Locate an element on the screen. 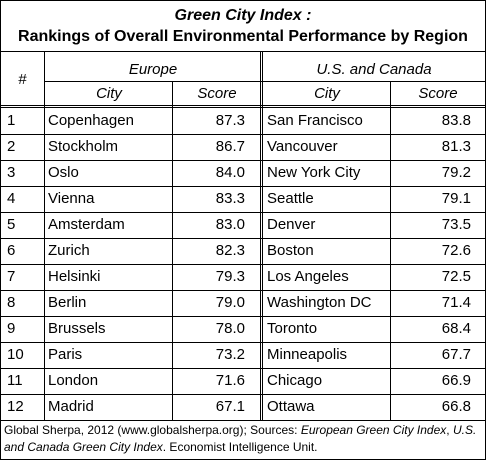 The image size is (486, 460). score-cell: 67.7 is located at coordinates (456, 354).